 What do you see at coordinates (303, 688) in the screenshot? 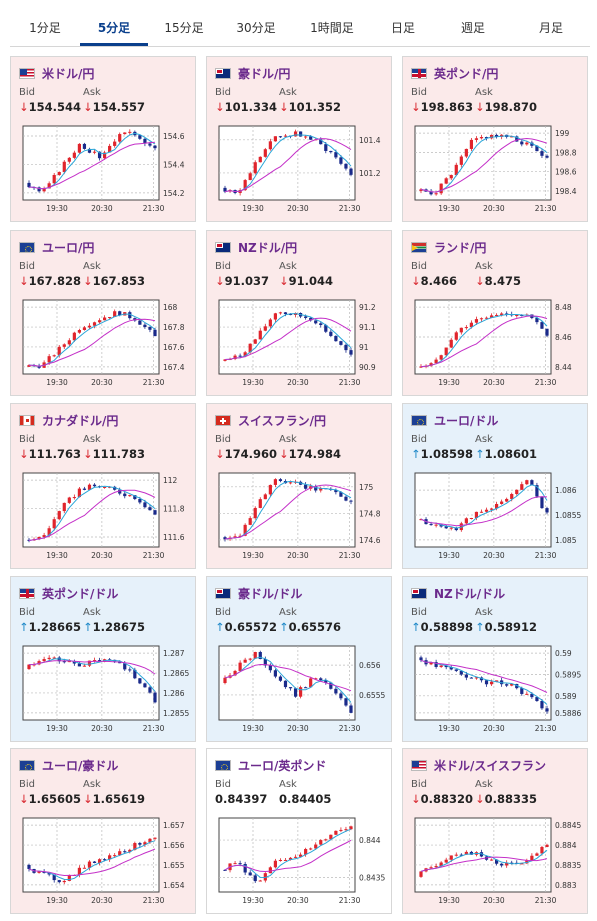
I see `price-chart: 0.656 0.6555 19:30 20:30 21:30` at bounding box center [303, 688].